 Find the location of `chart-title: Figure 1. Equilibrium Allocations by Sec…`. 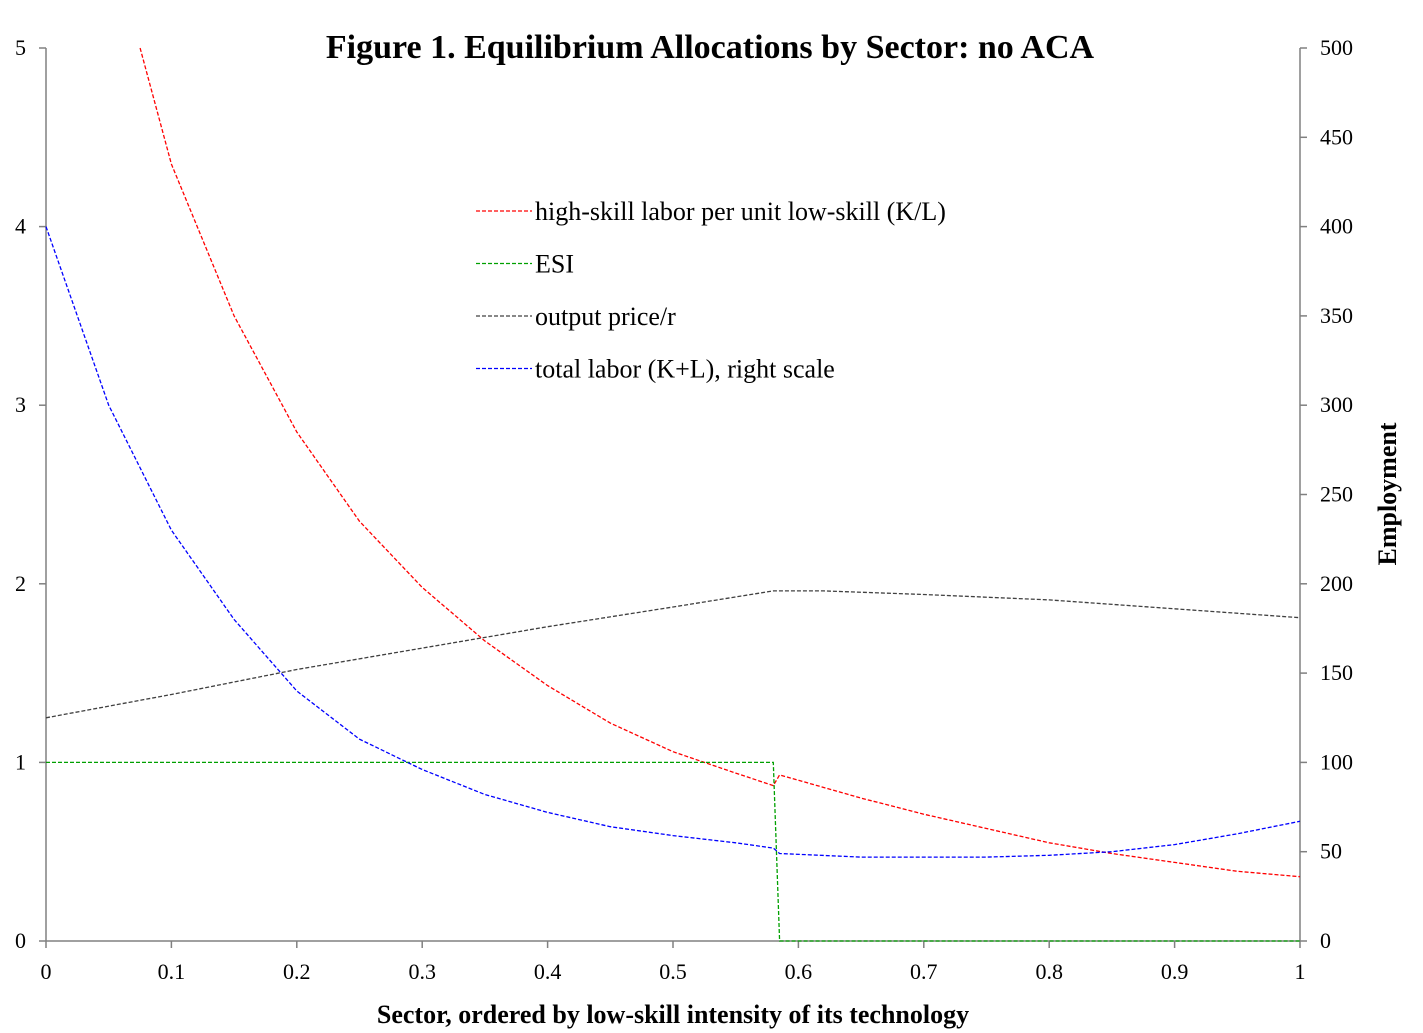

chart-title: Figure 1. Equilibrium Allocations by Sec… is located at coordinates (710, 47).